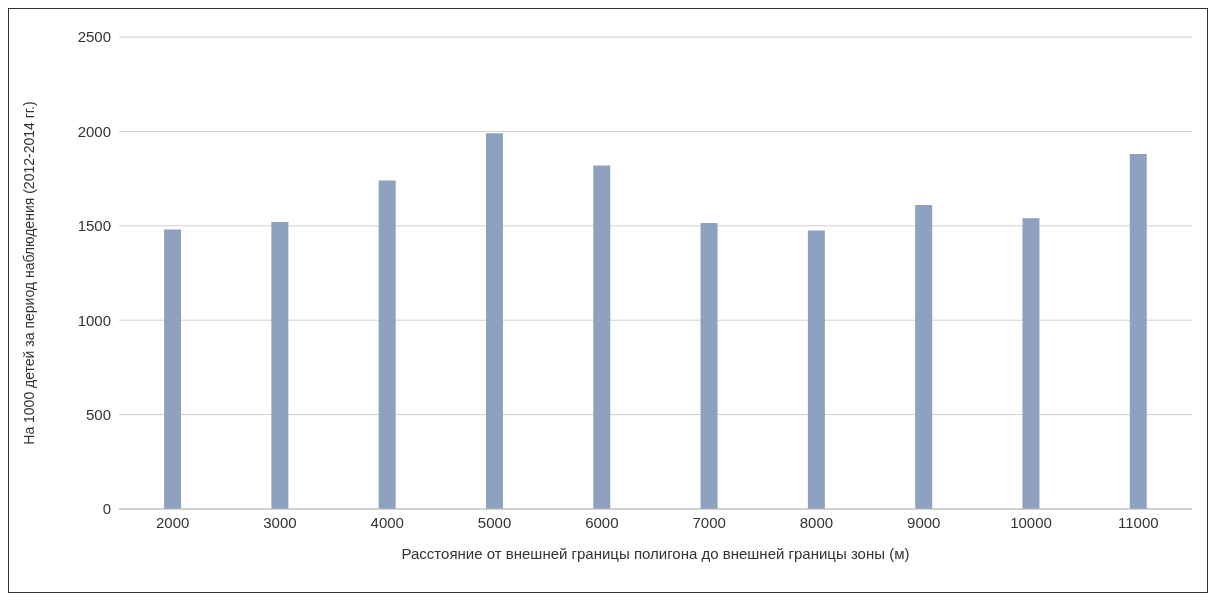 Image resolution: width=1217 pixels, height=601 pixels. What do you see at coordinates (1138, 522) in the screenshot?
I see `x-tick-label: 11000` at bounding box center [1138, 522].